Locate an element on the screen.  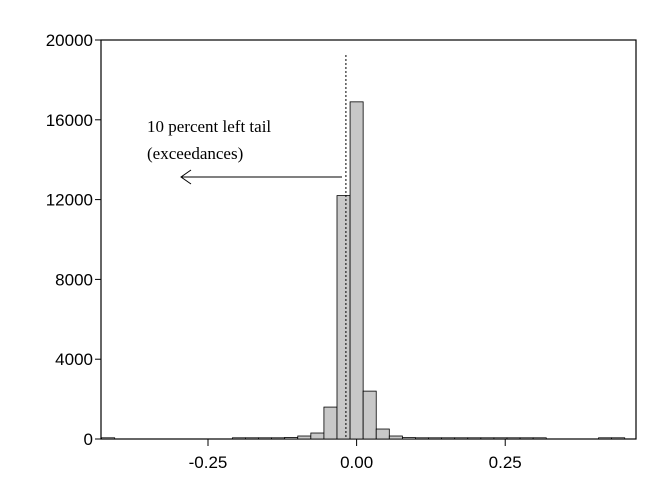
y-tick-label: 4000 is located at coordinates (74, 359).